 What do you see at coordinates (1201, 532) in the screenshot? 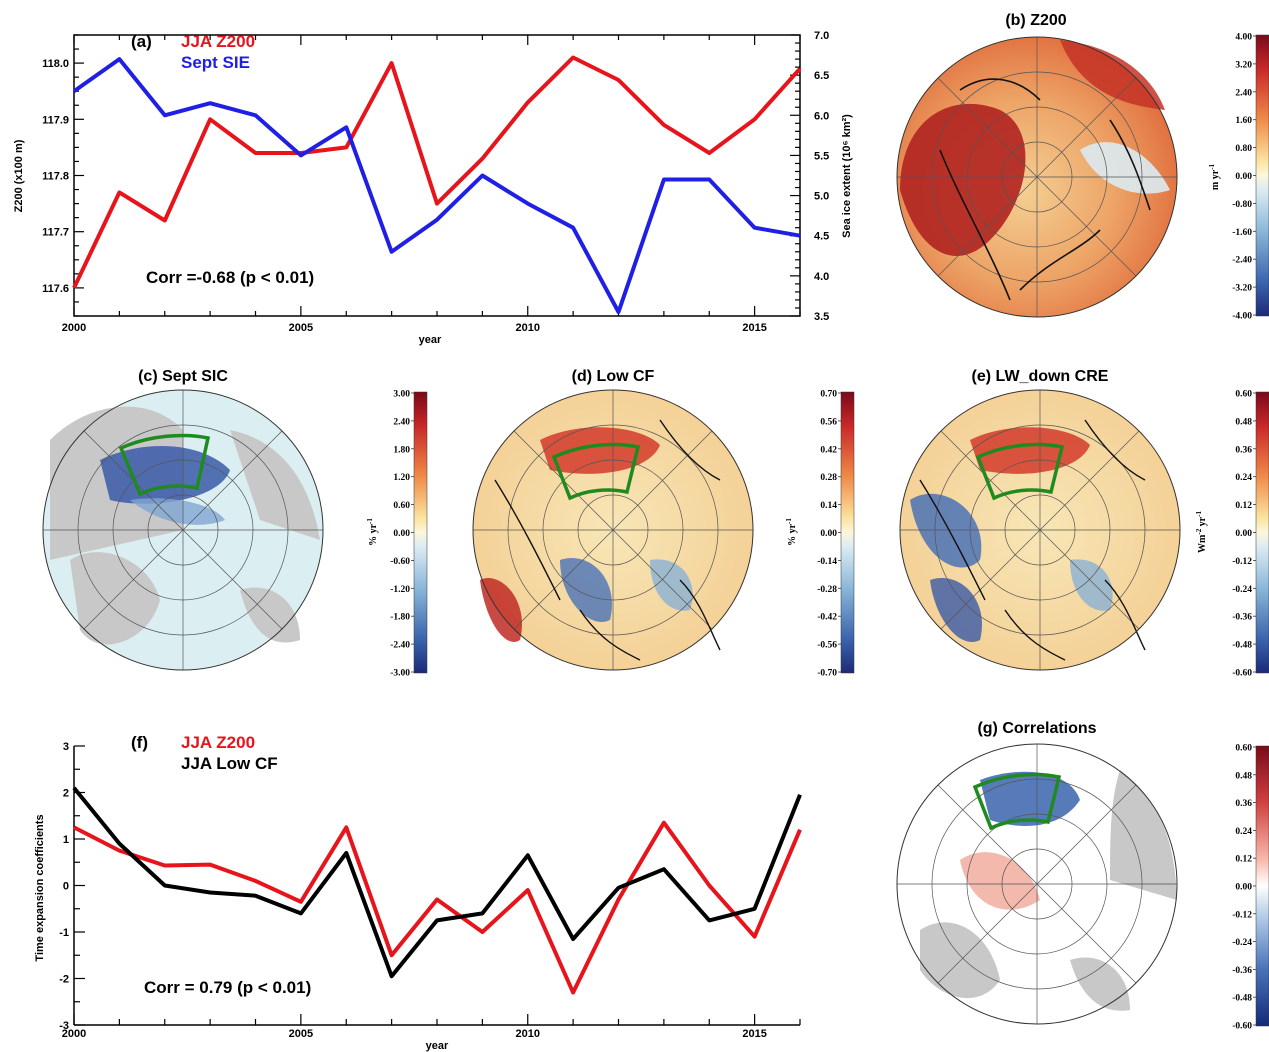
I see `map-e-colorbar-unit: Wm-2 yr-1` at bounding box center [1201, 532].